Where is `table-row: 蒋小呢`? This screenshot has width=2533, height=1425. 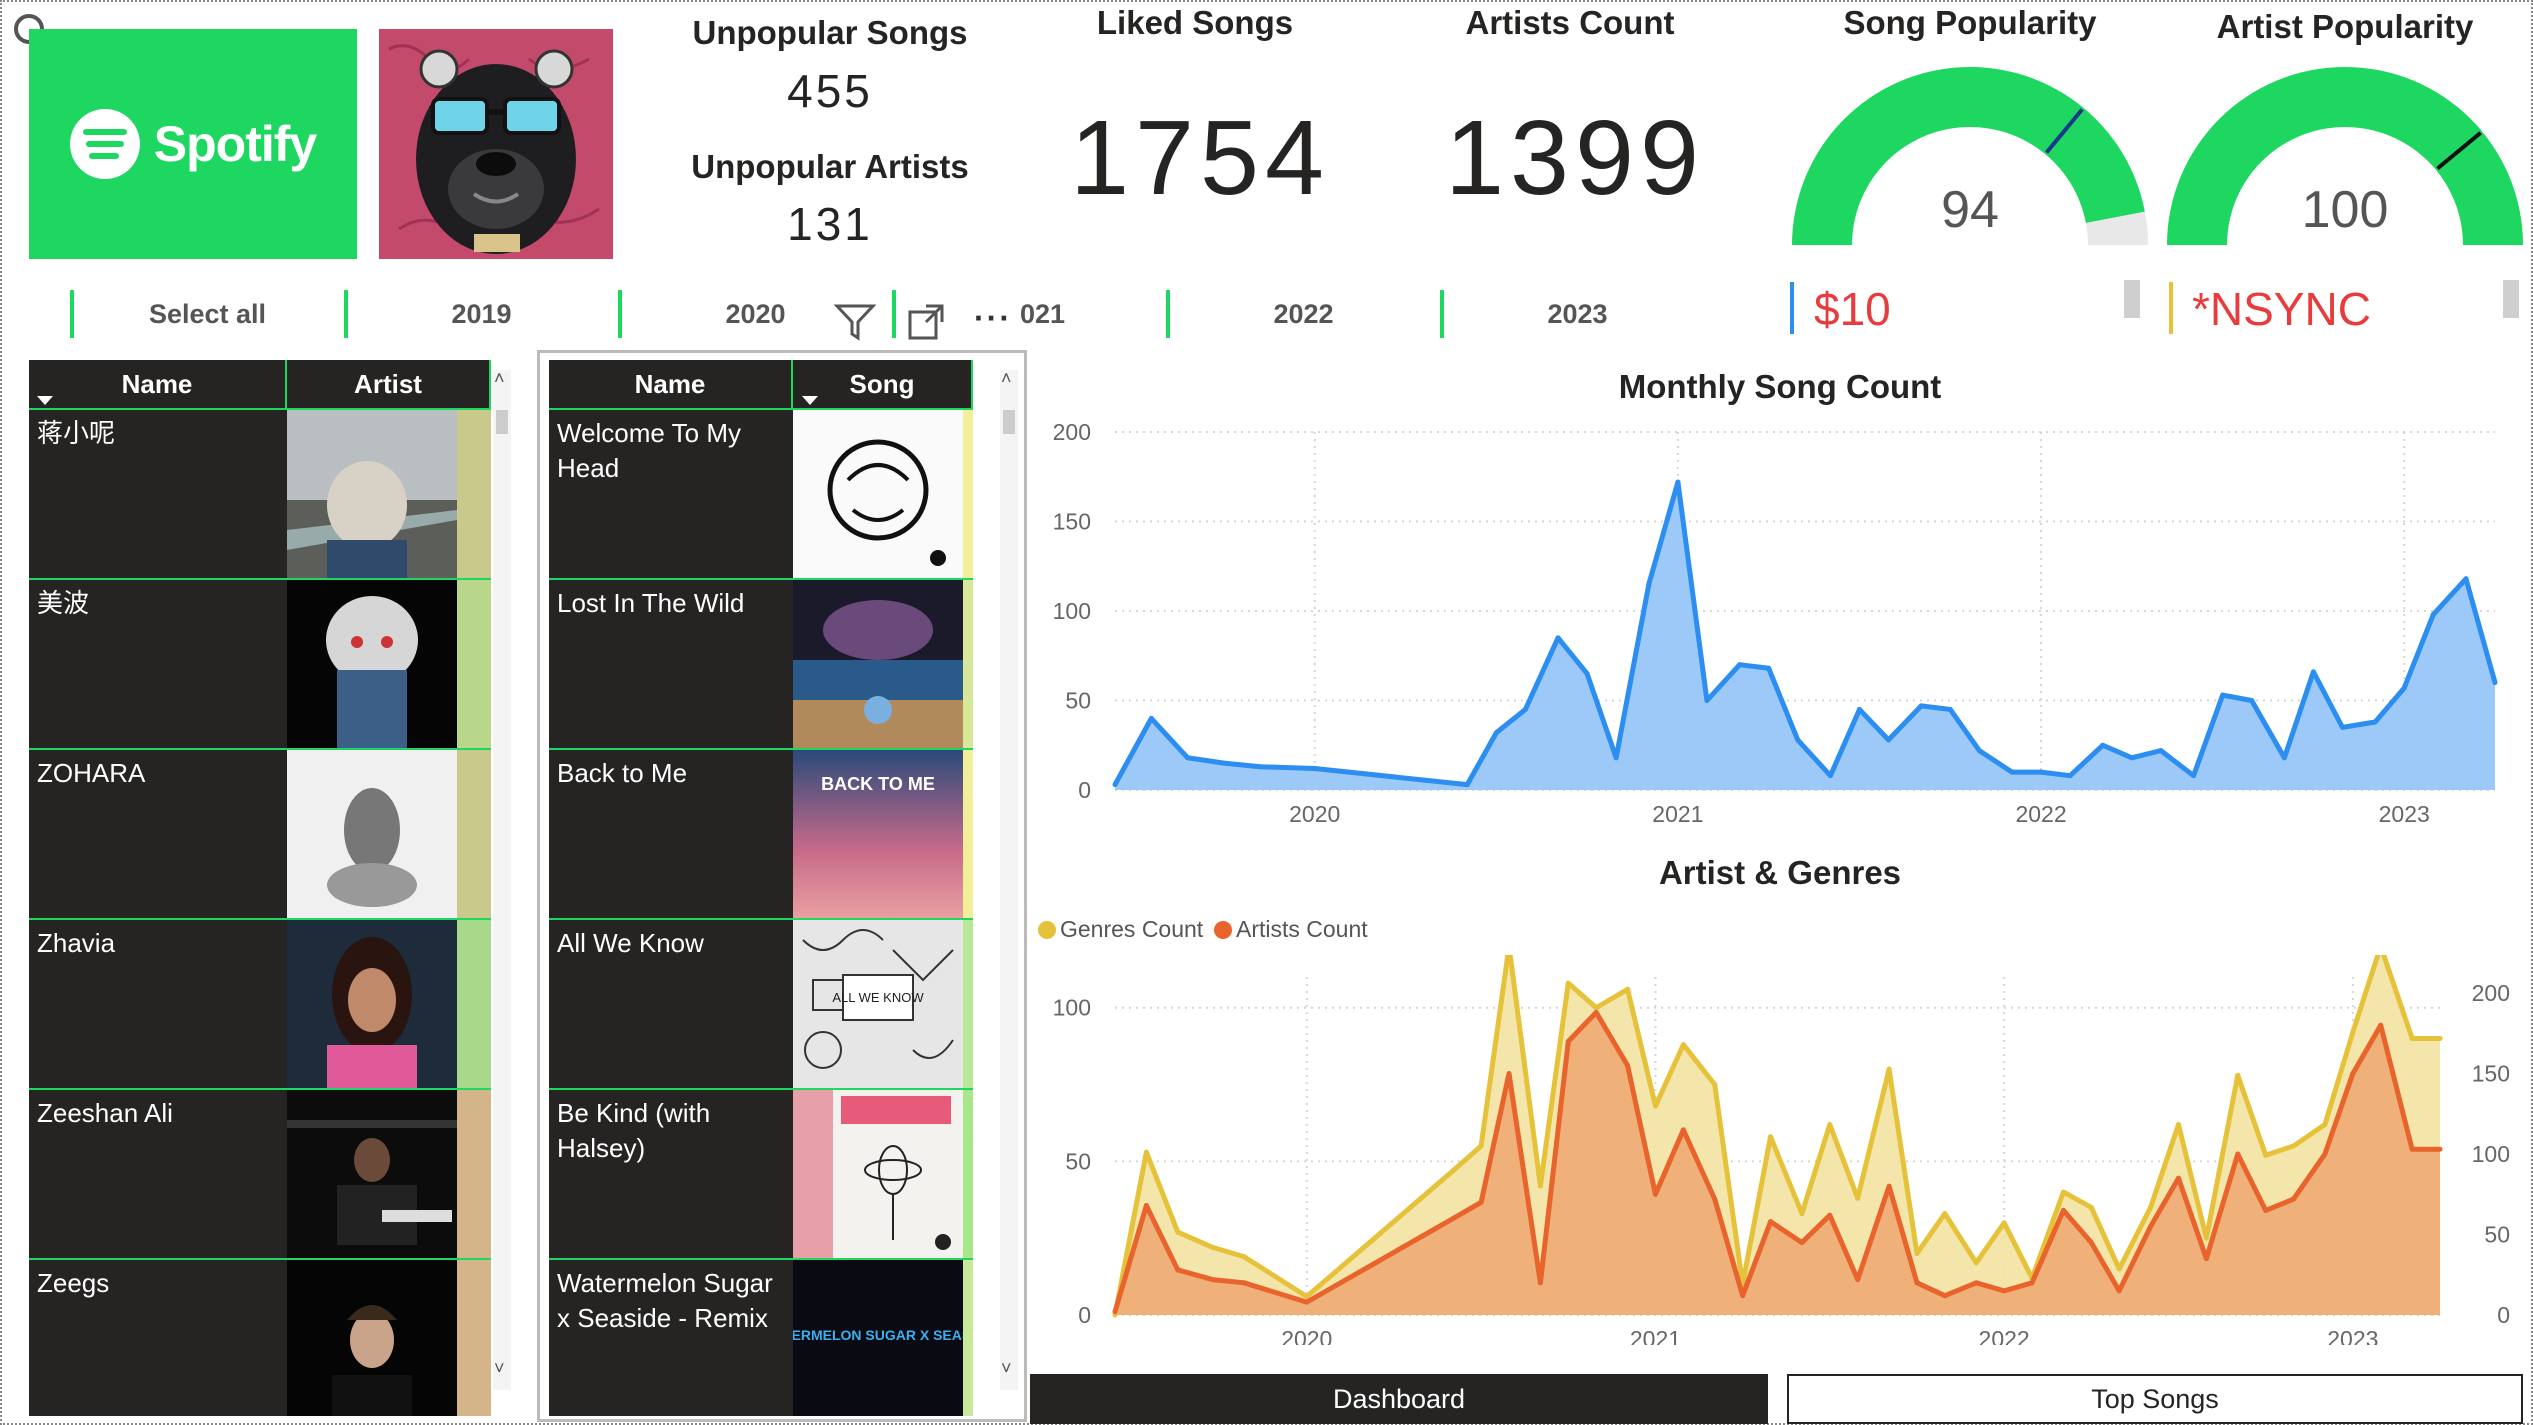 table-row: 蒋小呢 is located at coordinates (260, 493).